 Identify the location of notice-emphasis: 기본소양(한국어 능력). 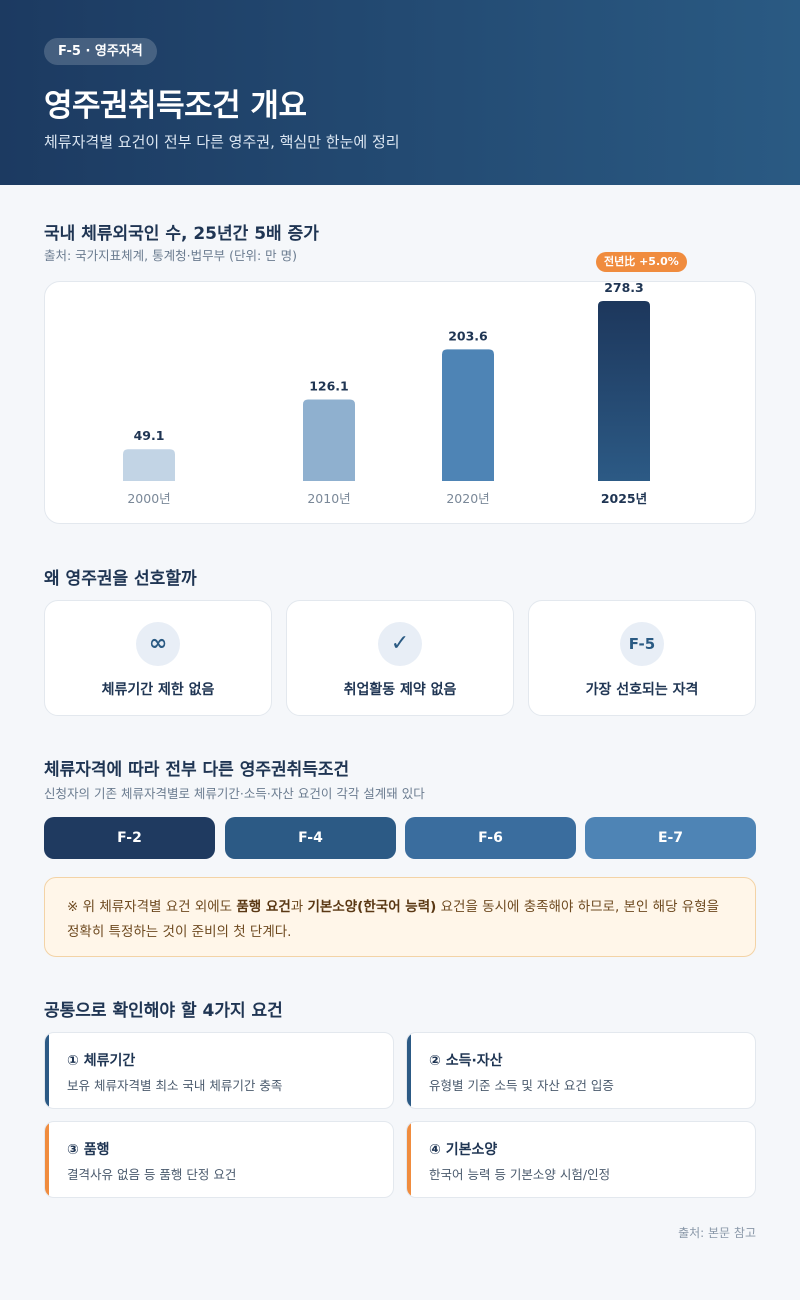
(372, 907).